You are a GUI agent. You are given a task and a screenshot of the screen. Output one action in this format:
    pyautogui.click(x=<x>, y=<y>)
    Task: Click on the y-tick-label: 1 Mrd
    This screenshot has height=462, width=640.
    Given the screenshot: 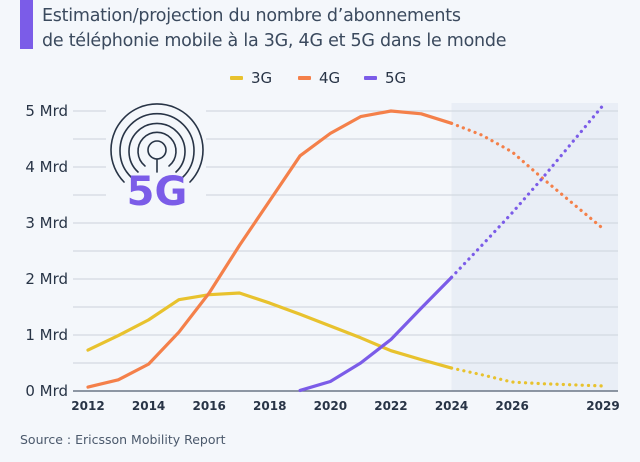 What is the action you would take?
    pyautogui.click(x=46, y=335)
    